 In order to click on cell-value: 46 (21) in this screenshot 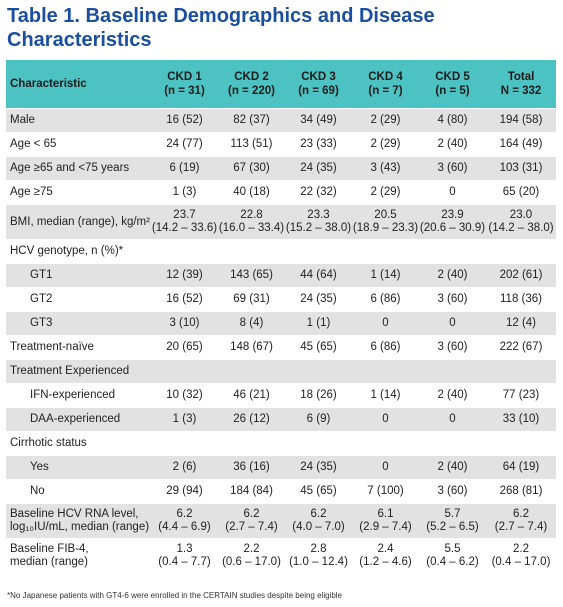, I will do `click(251, 395)`.